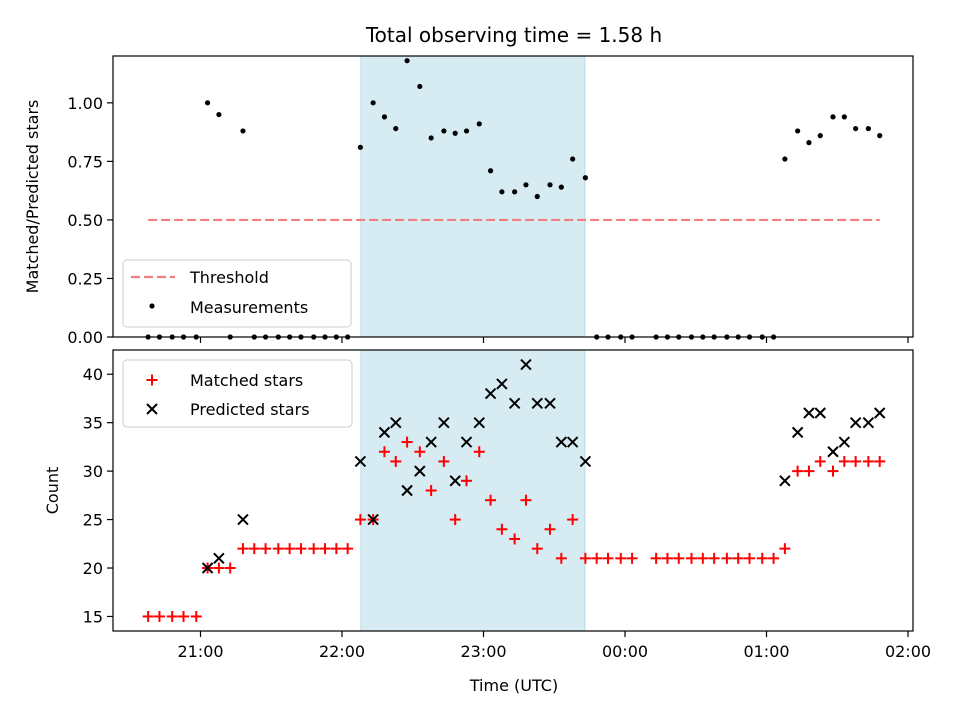  Describe the element at coordinates (766, 651) in the screenshot. I see `x-tick-label: 01:00` at that location.